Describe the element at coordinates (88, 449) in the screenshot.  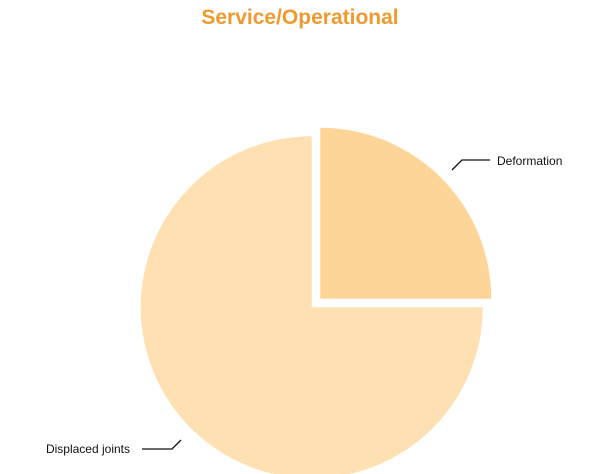
I see `slice-label: Displaced joints` at that location.